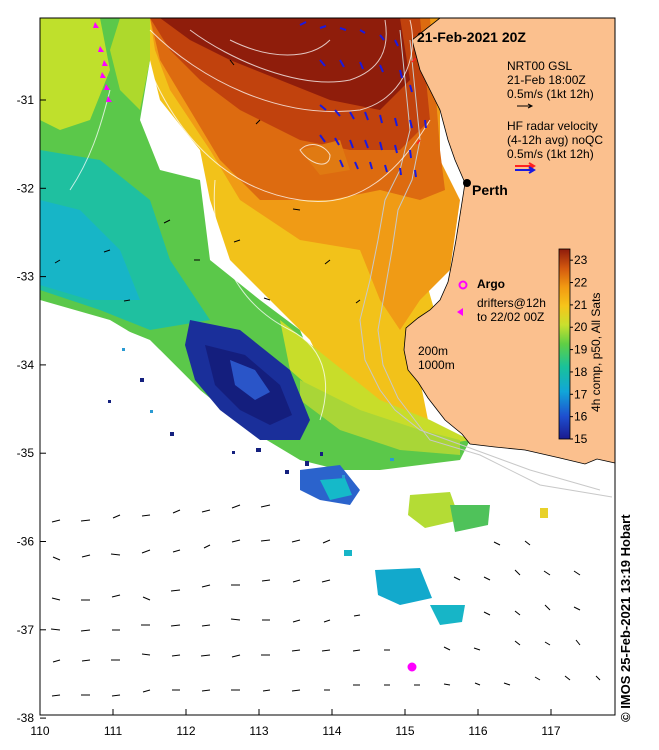  I want to click on y-tick-label-3: -34, so click(26, 365).